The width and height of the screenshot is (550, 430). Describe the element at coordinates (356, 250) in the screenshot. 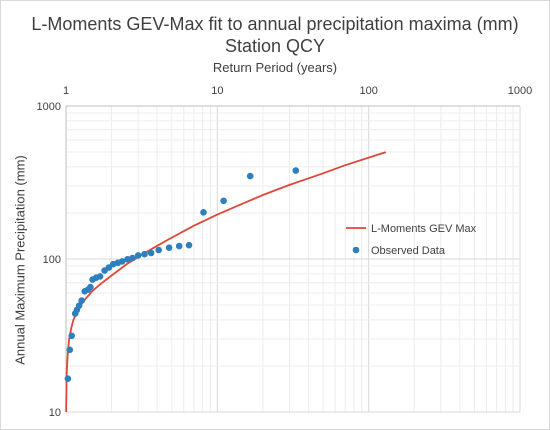

I see `legend-swatch-marker` at that location.